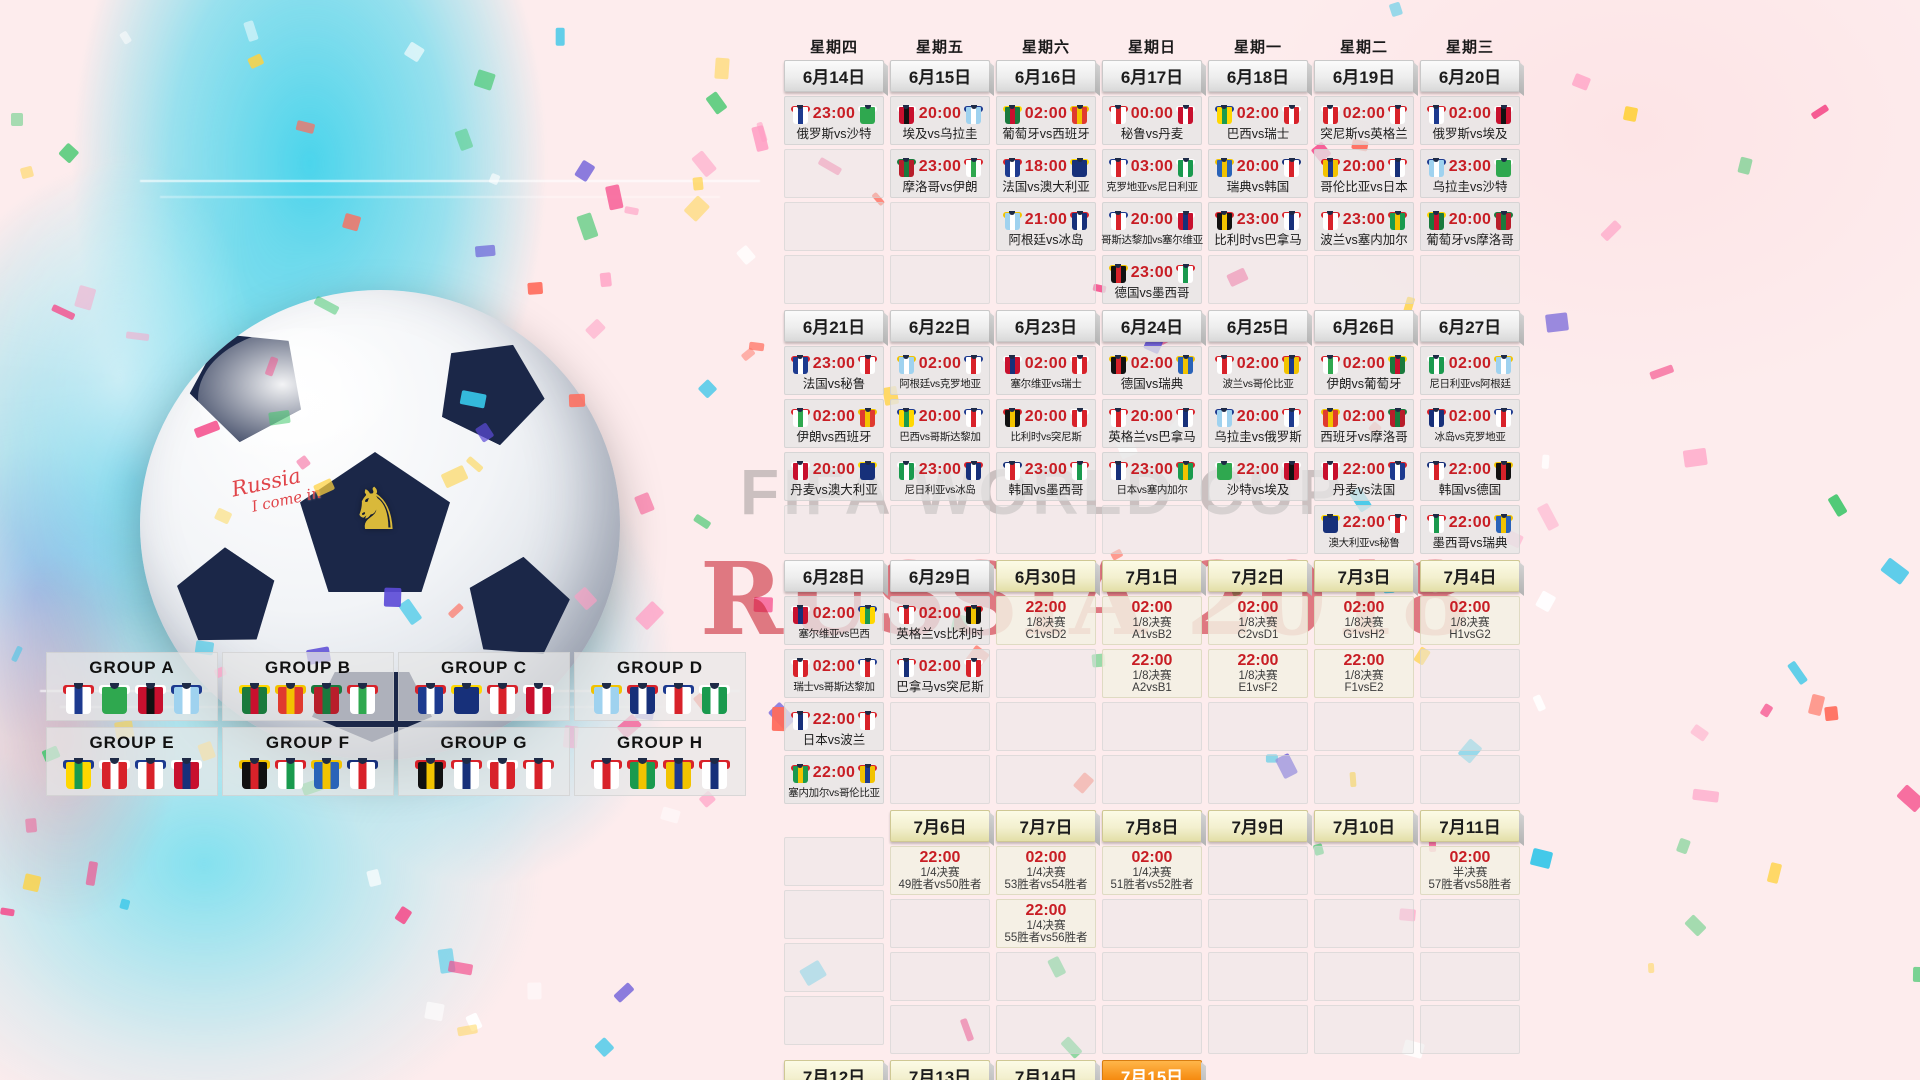 Image resolution: width=1920 pixels, height=1080 pixels. Describe the element at coordinates (1046, 76) in the screenshot. I see `date-header: 6月16日` at that location.